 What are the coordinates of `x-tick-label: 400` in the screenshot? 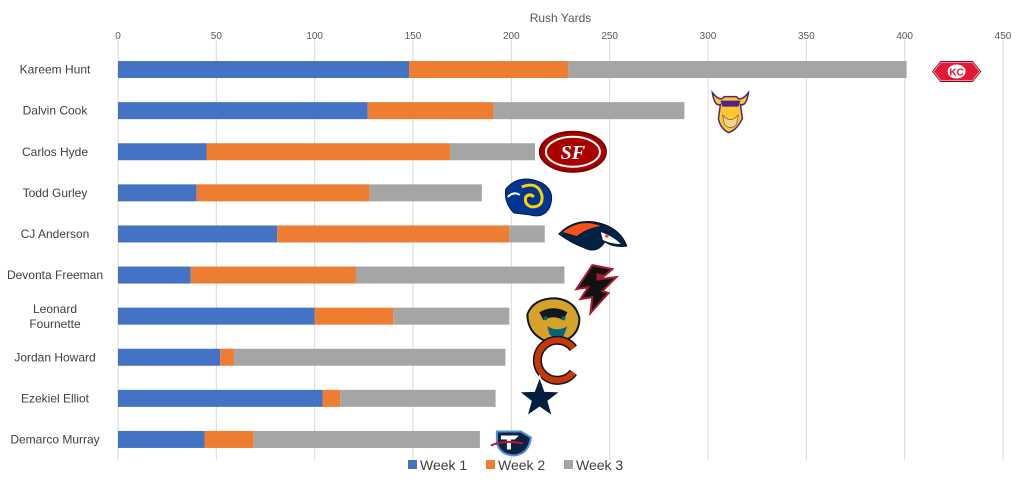 It's located at (904, 36).